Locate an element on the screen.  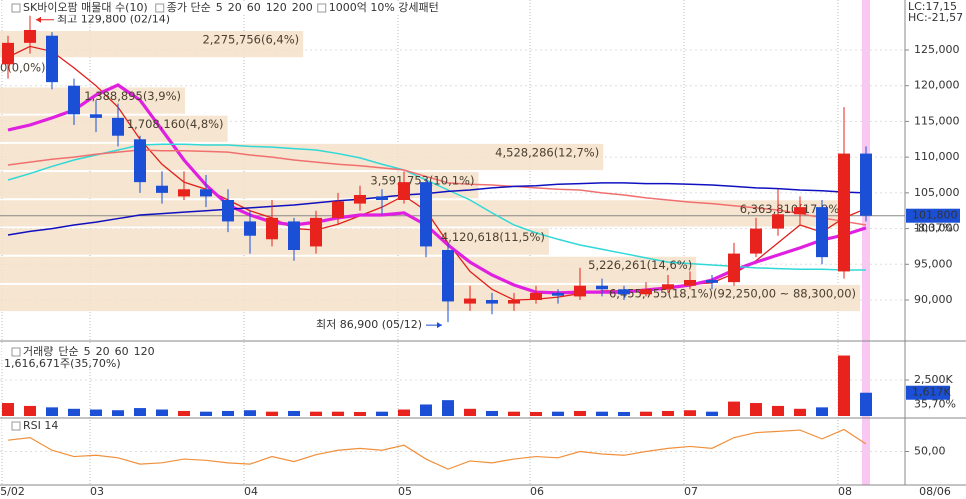
last-volume-box is located at coordinates (928, 392).